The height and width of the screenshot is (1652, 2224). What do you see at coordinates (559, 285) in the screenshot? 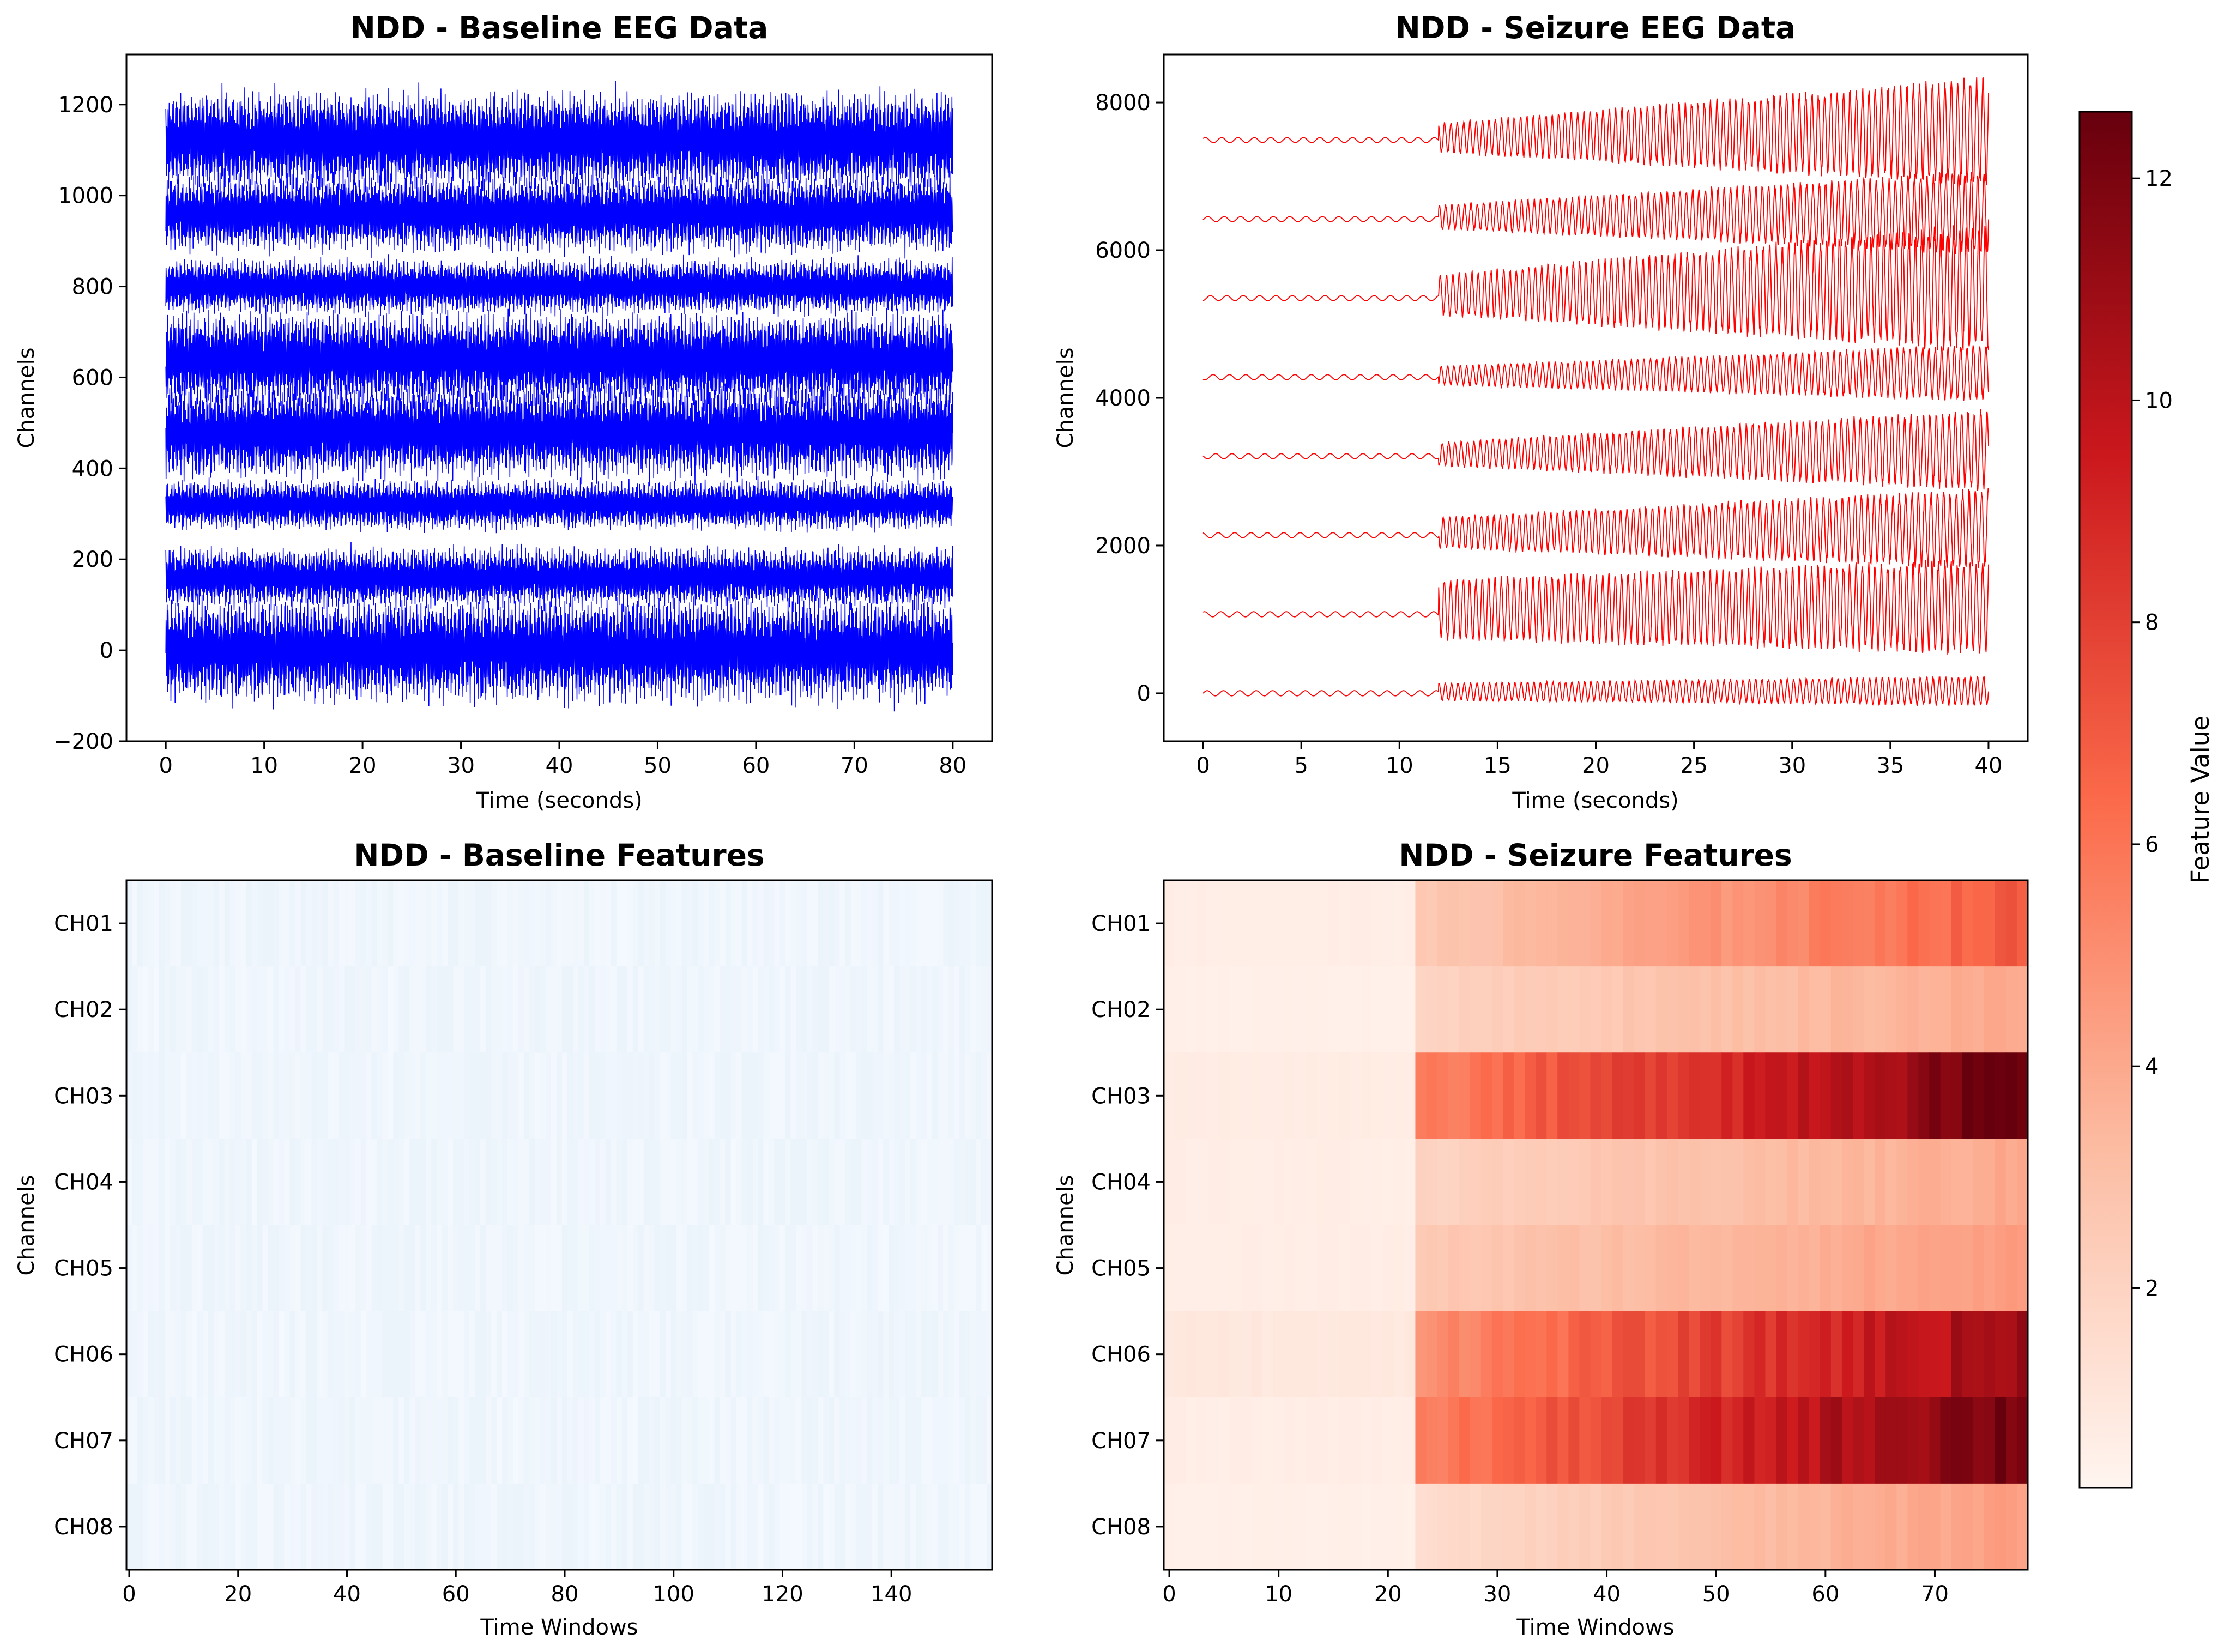
I see `baseline-eeg-channel-trace` at bounding box center [559, 285].